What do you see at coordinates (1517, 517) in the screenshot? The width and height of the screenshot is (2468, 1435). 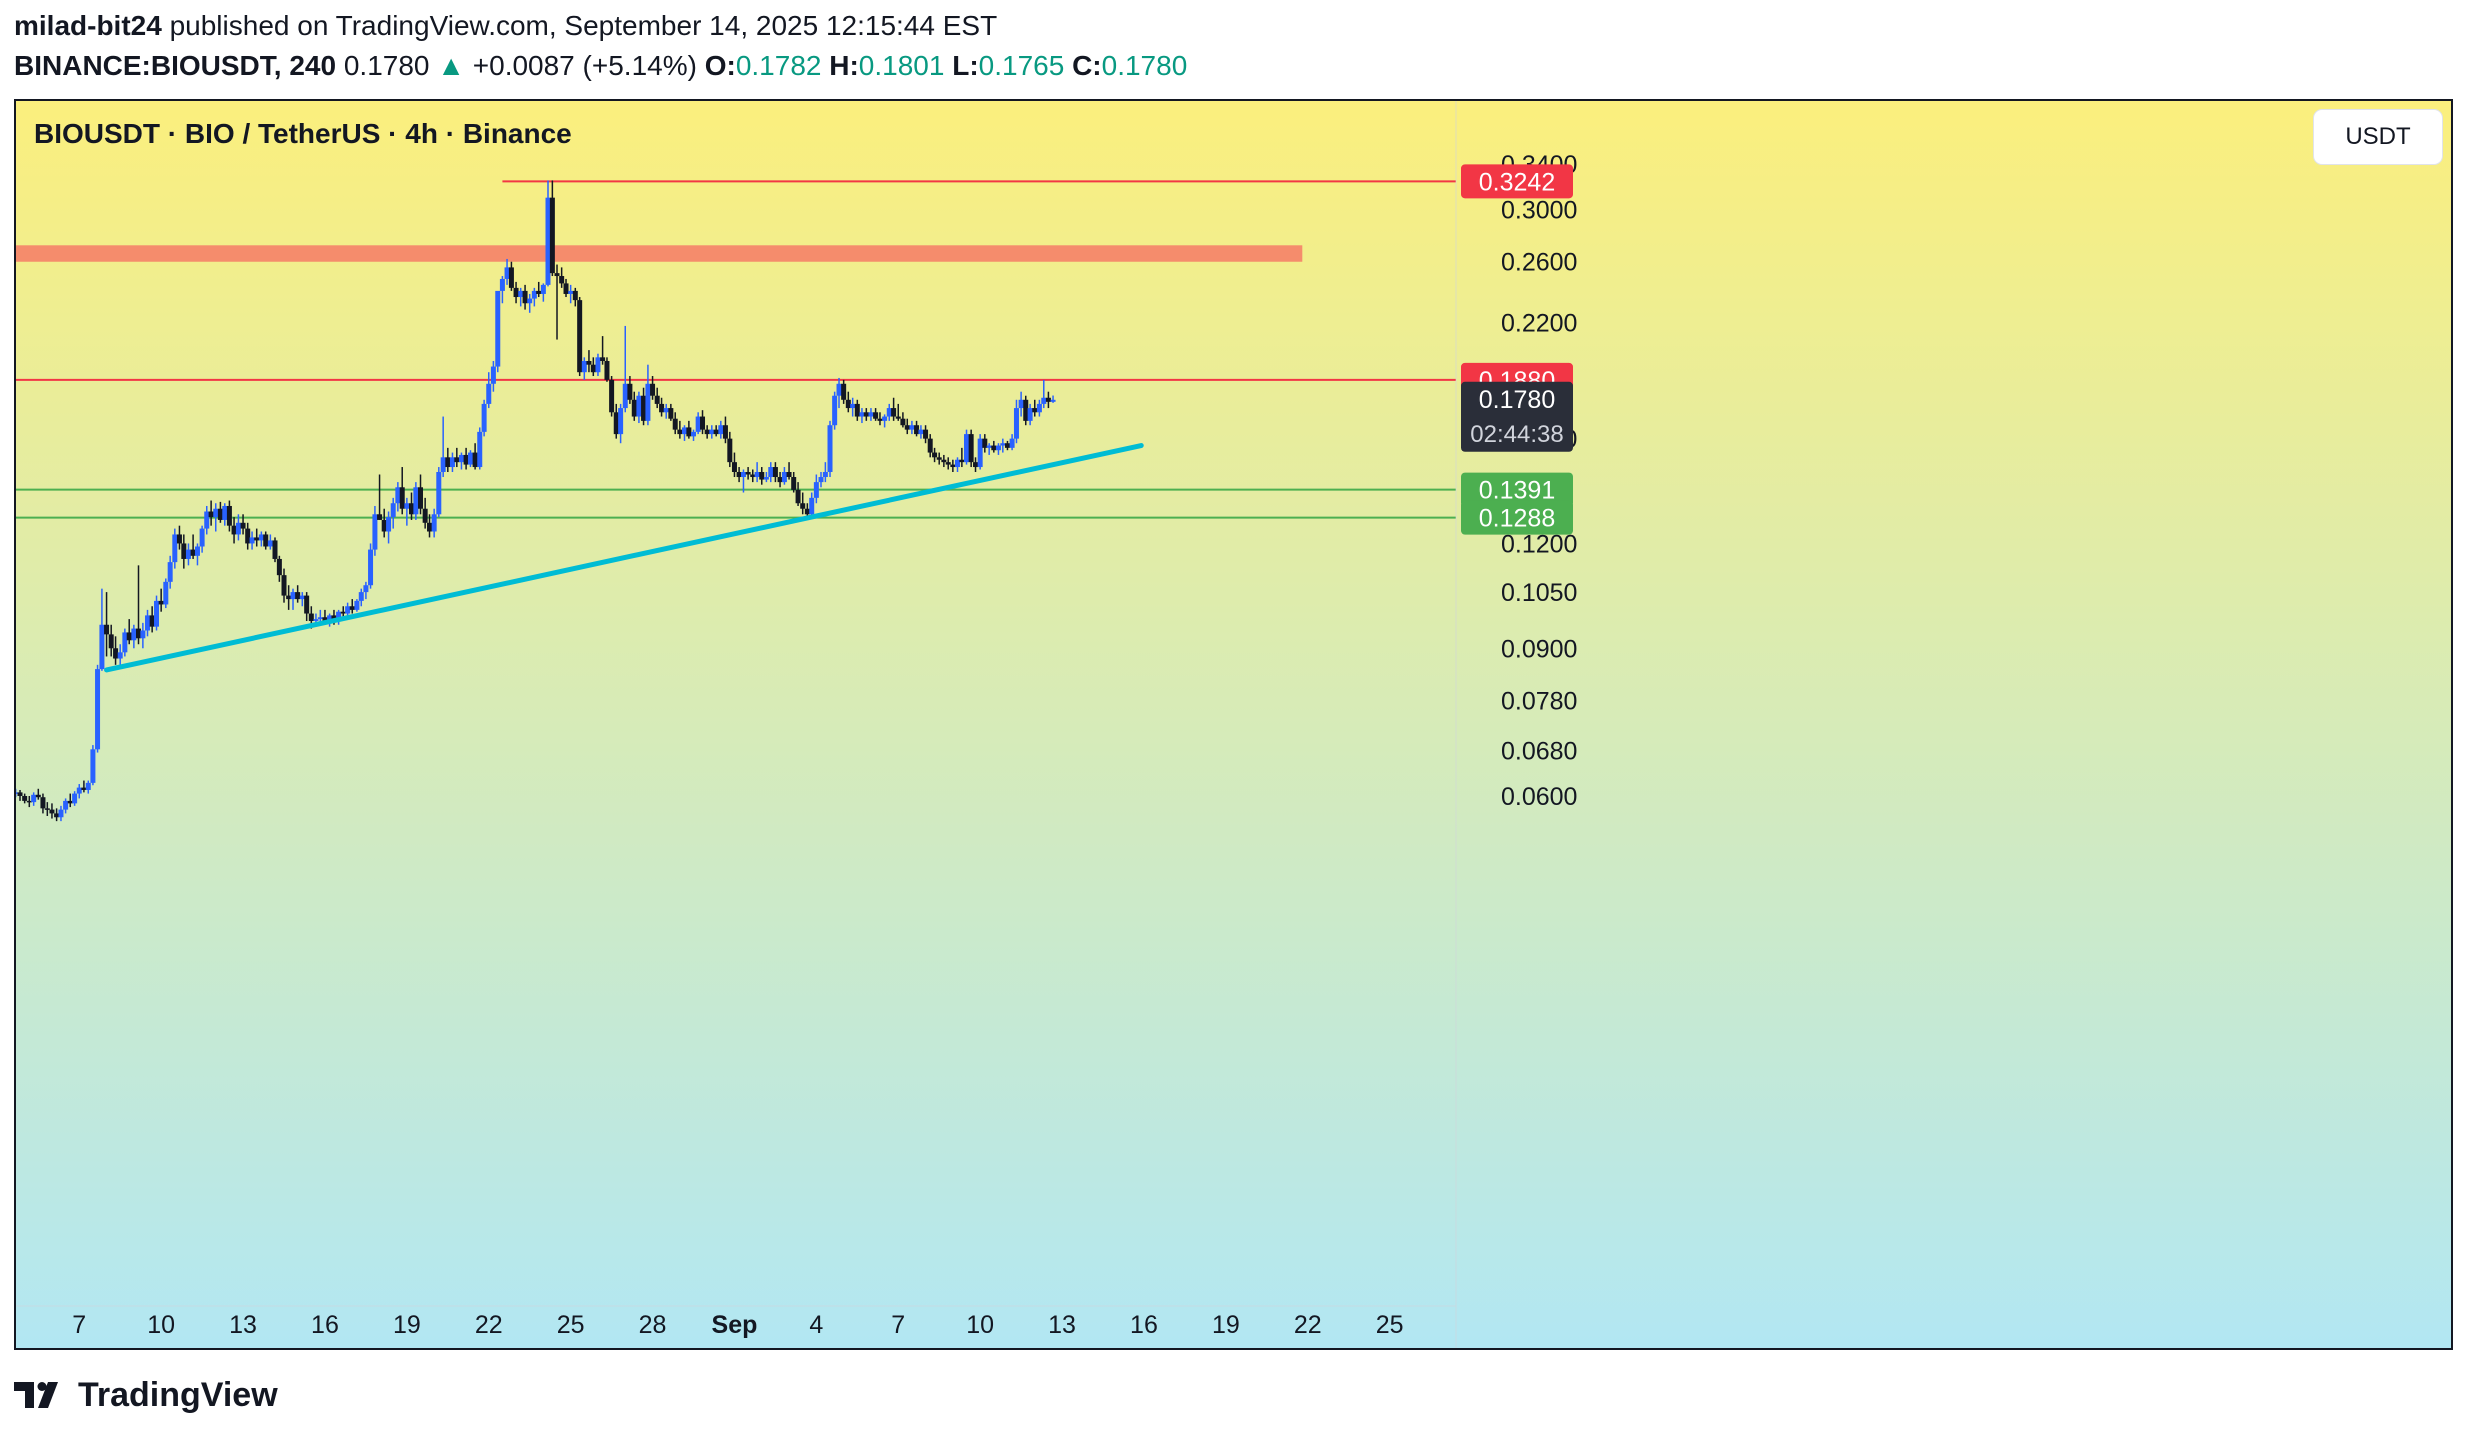 I see `support-price-badge` at bounding box center [1517, 517].